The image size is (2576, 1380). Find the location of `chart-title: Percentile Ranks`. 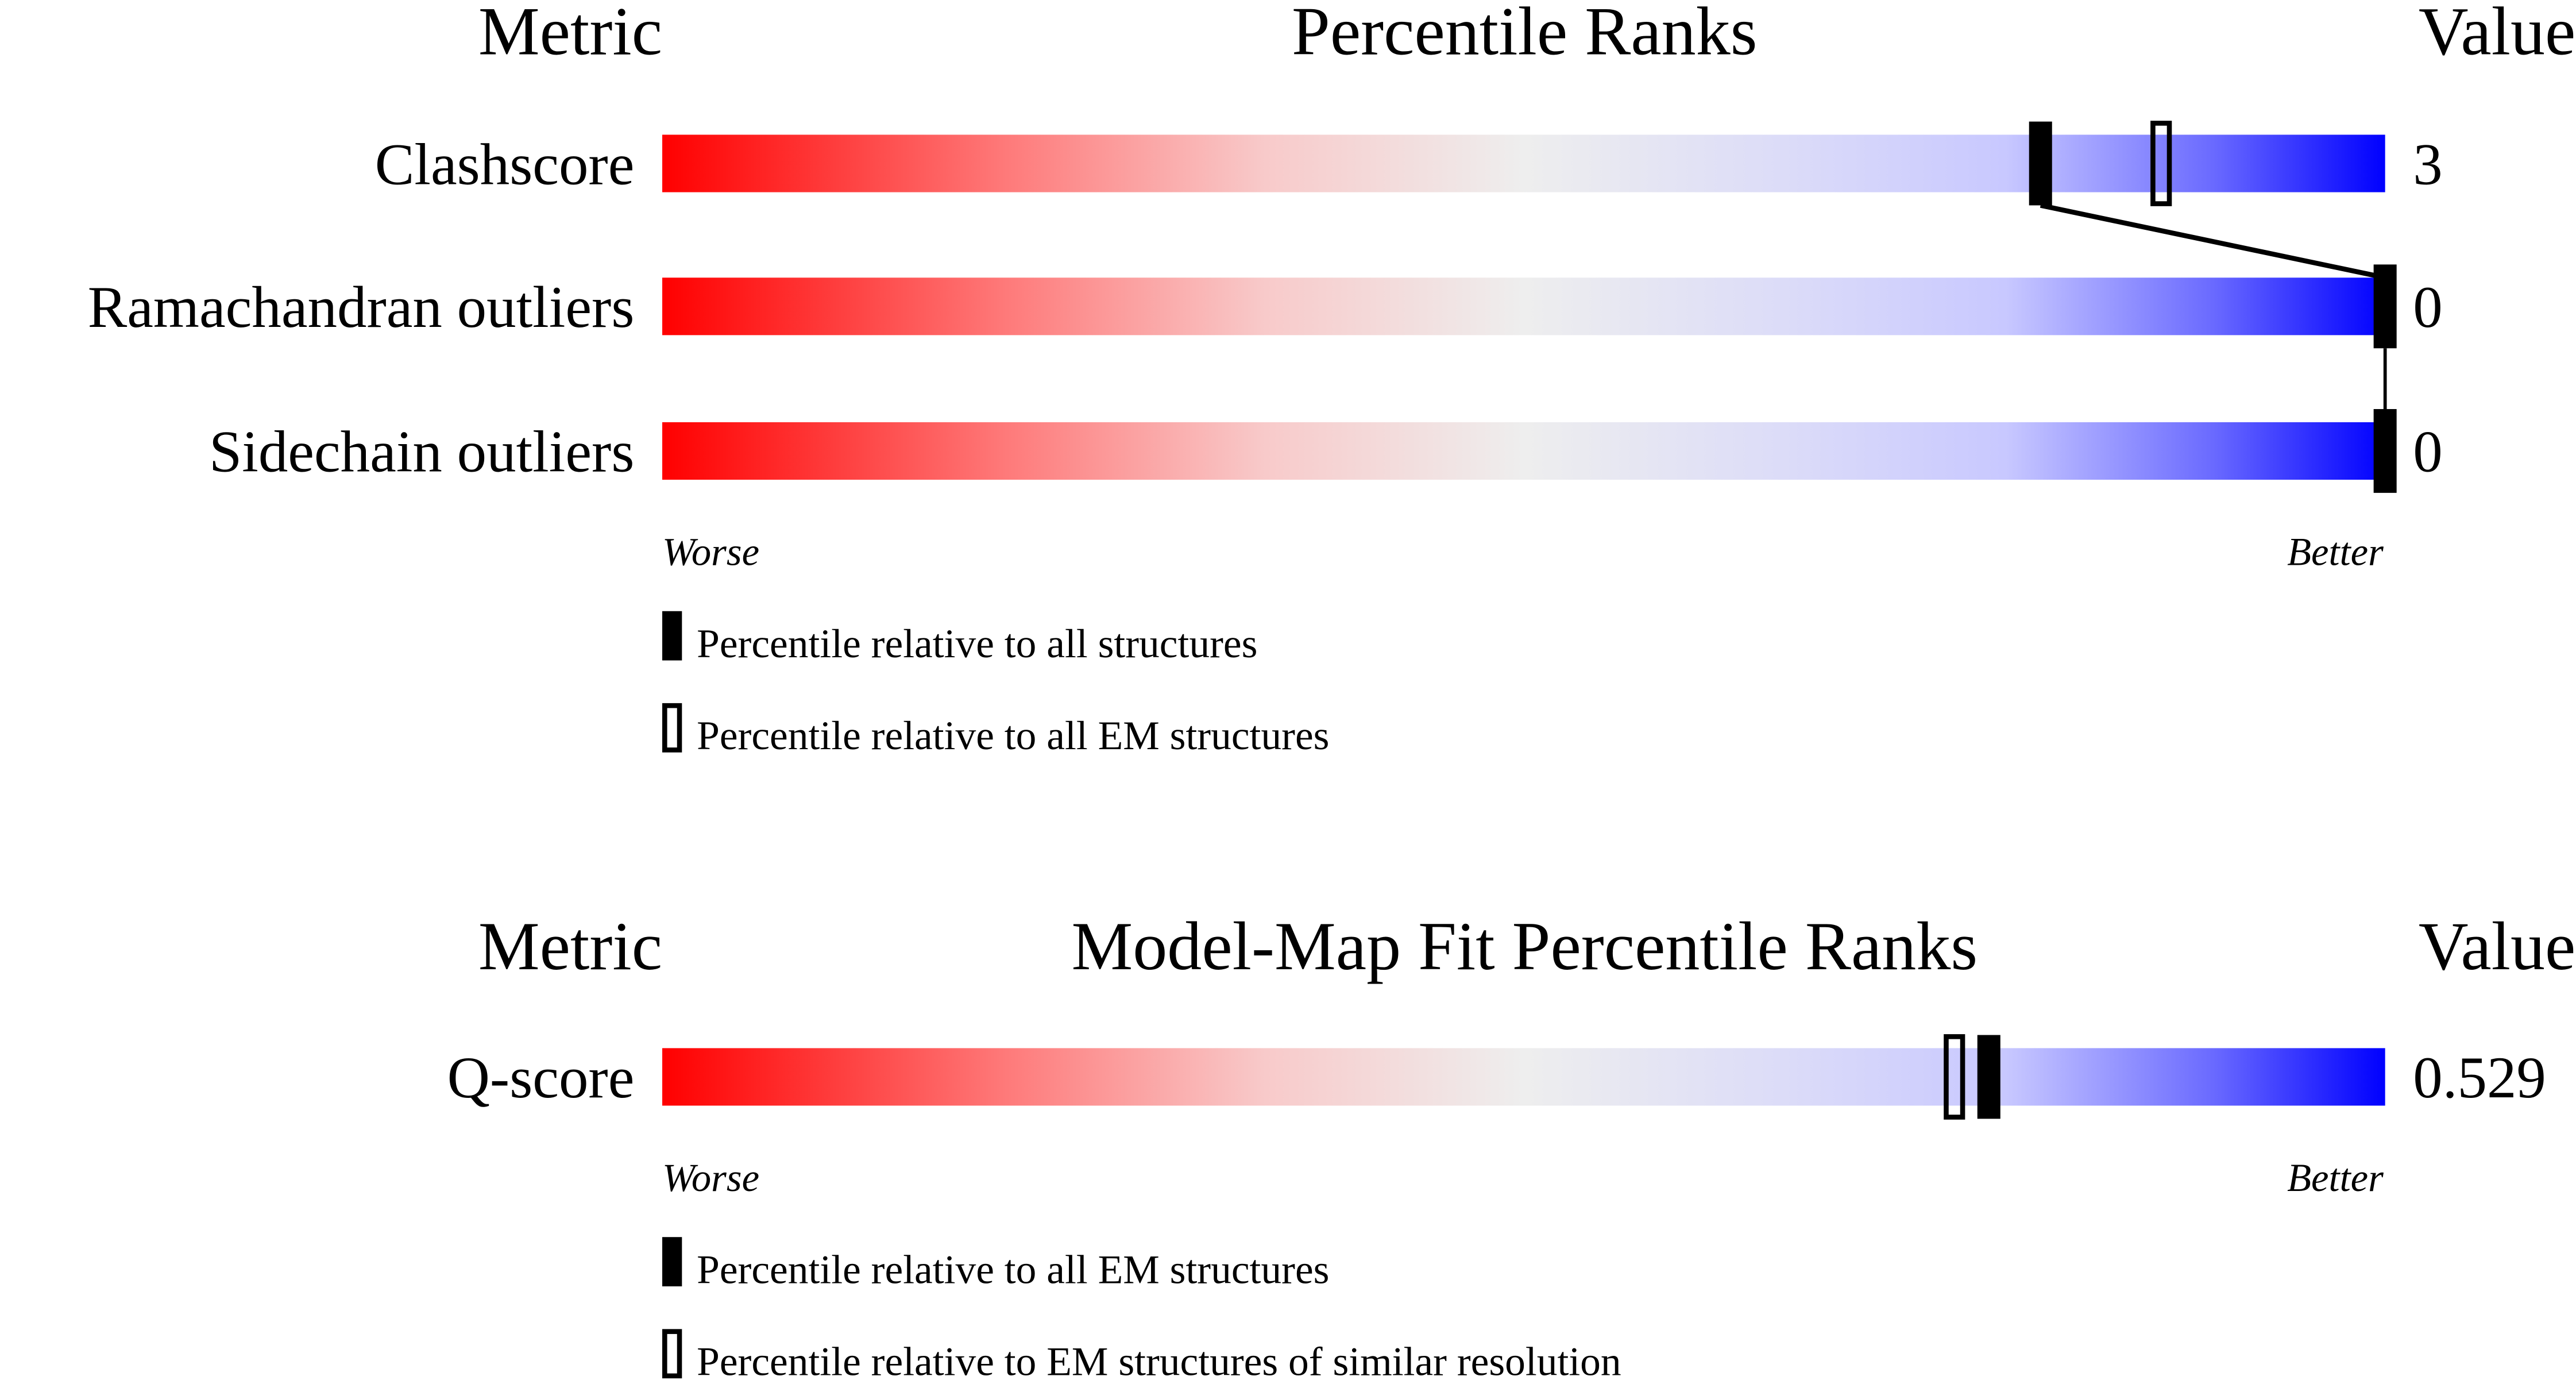

chart-title: Percentile Ranks is located at coordinates (1524, 34).